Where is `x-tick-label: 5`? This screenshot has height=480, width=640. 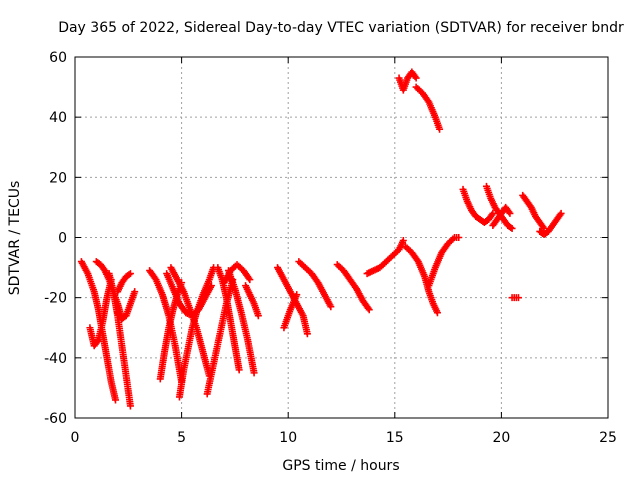
x-tick-label: 5 is located at coordinates (181, 438).